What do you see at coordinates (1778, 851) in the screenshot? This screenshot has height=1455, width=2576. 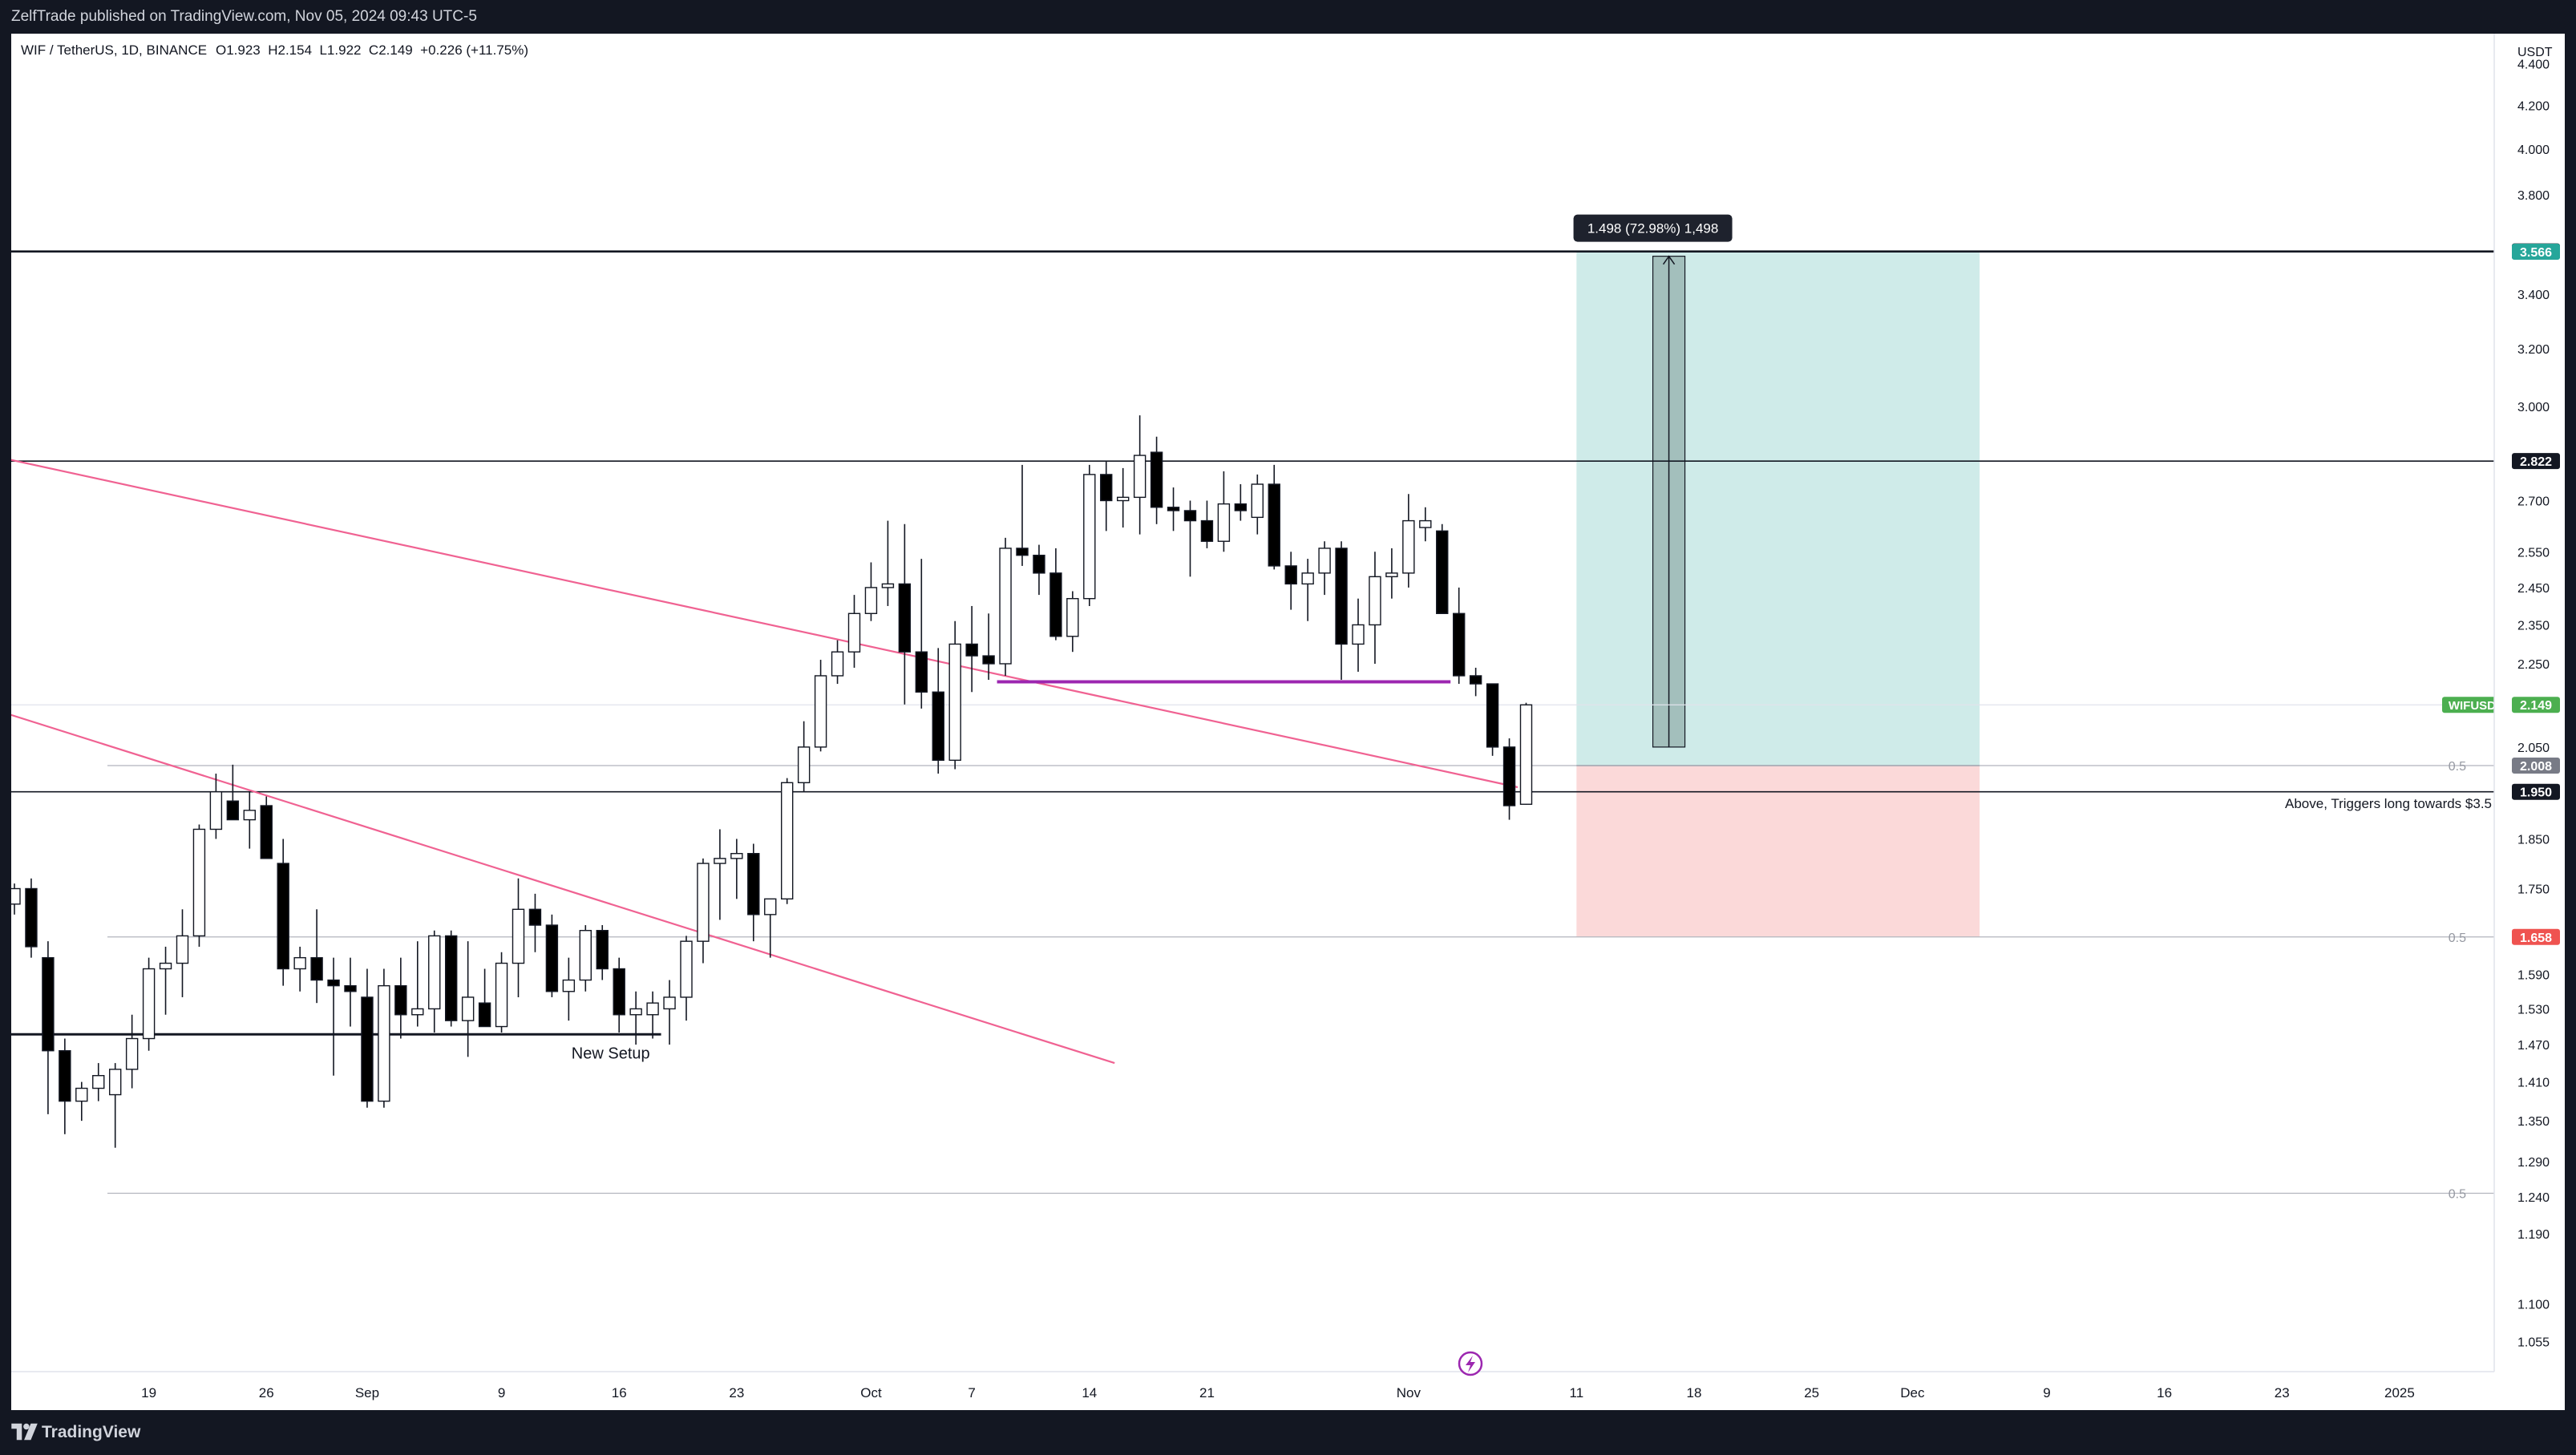 I see `loss-zone` at bounding box center [1778, 851].